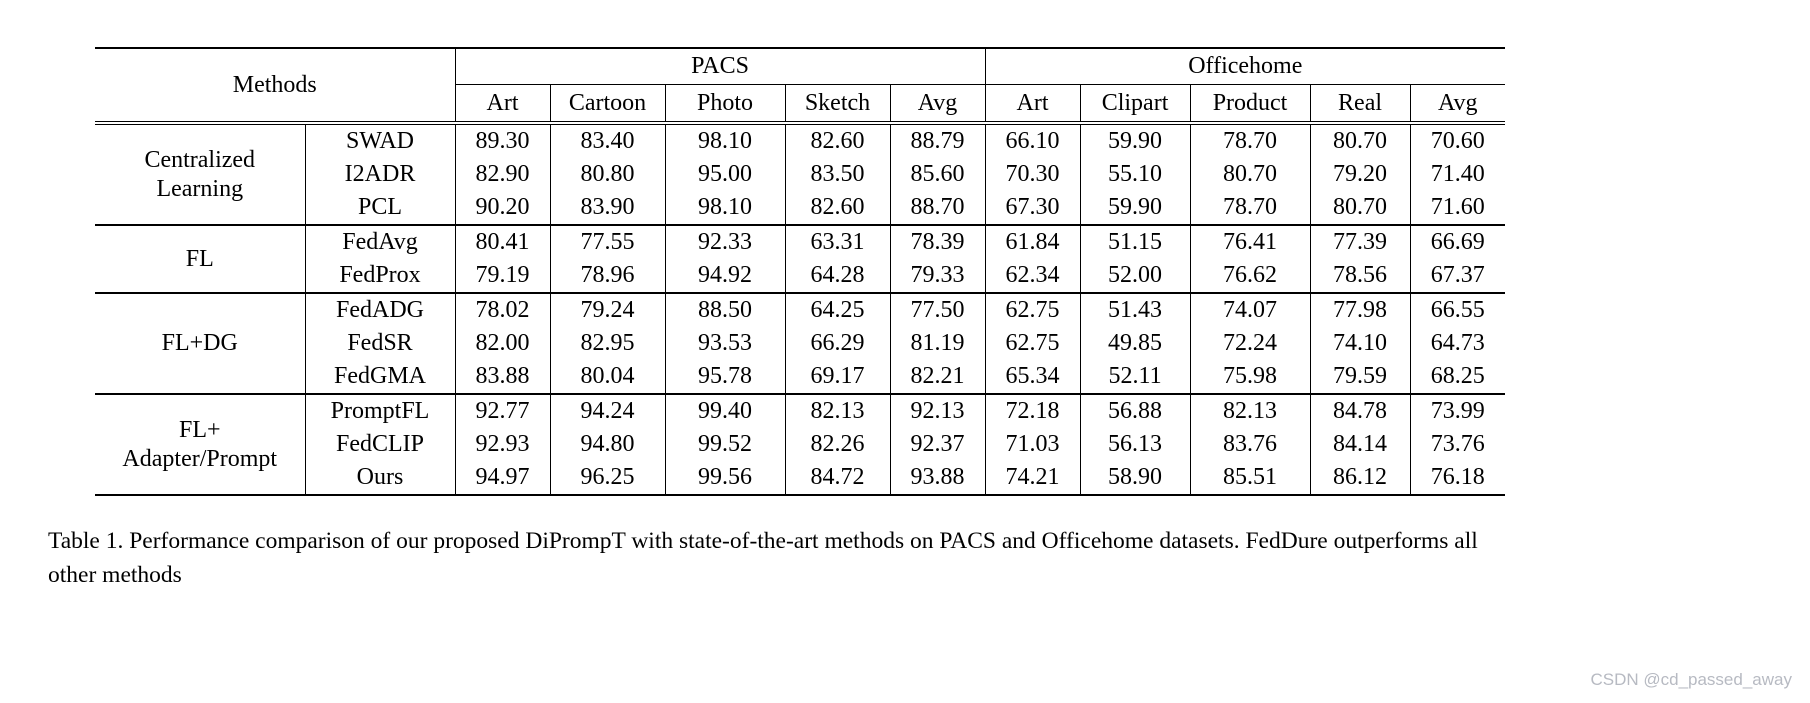  I want to click on col-header-pacs-sketch: Sketch, so click(837, 103).